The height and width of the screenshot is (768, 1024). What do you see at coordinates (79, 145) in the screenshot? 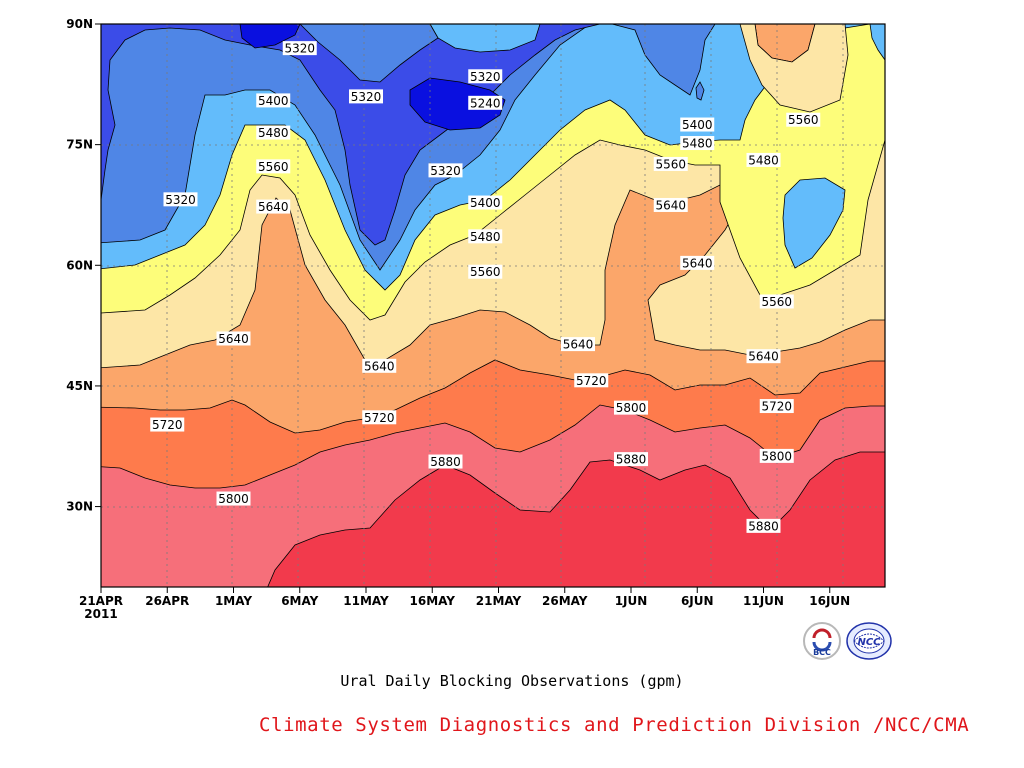
I see `y-tick-label: 75N` at bounding box center [79, 145].